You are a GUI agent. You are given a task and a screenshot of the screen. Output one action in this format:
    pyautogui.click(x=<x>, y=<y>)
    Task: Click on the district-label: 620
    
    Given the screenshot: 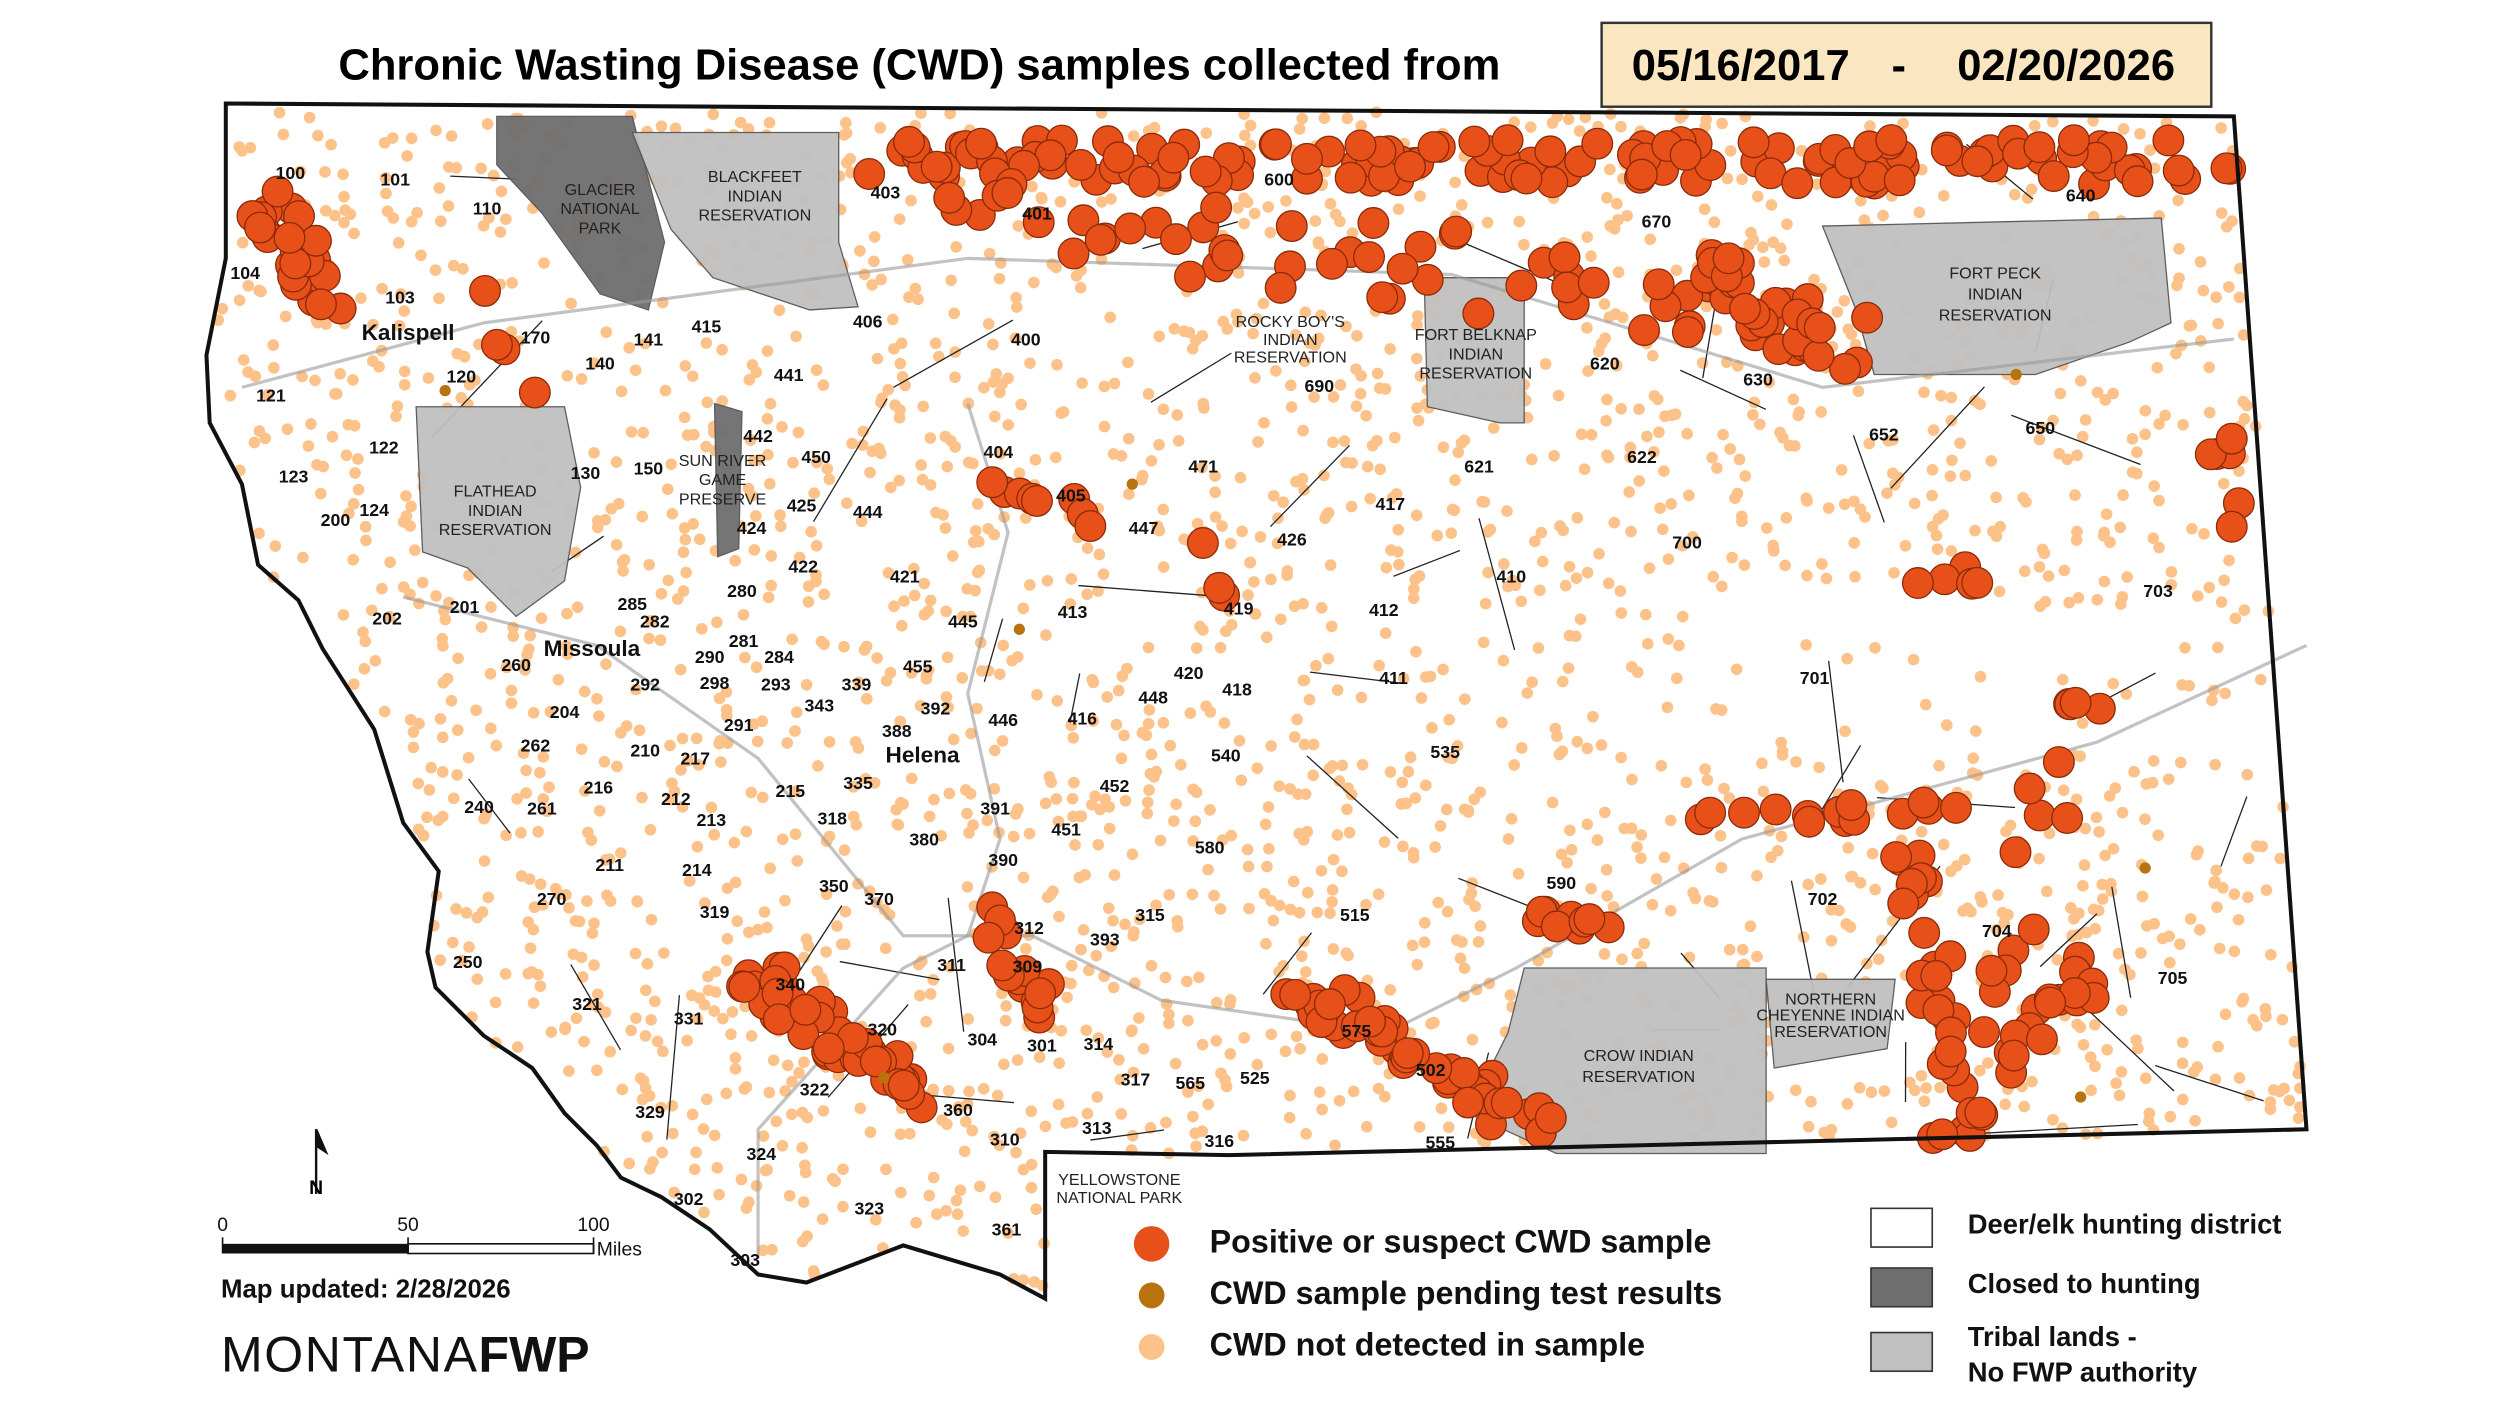 What is the action you would take?
    pyautogui.click(x=1605, y=363)
    